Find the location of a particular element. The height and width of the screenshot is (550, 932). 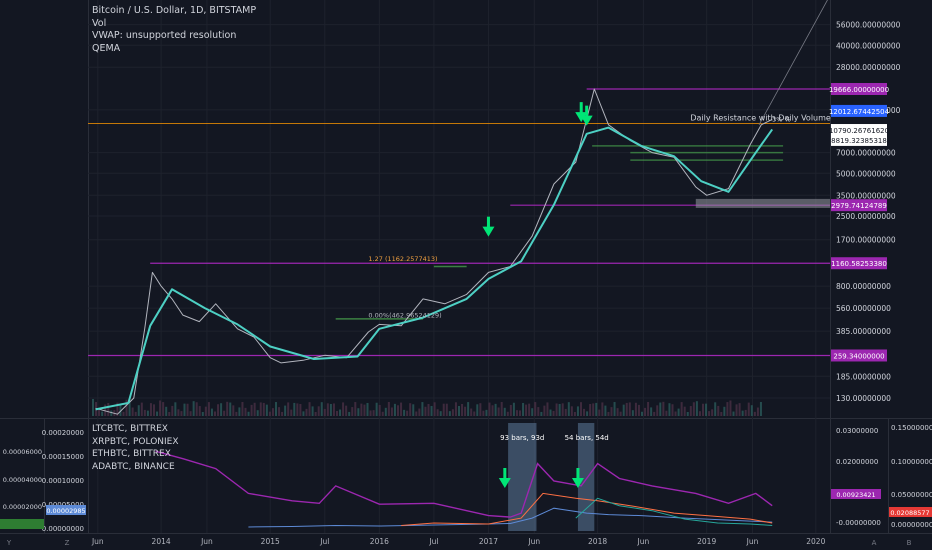

xrpbtc-label: XRPBTC, POLONIEX is located at coordinates (135, 441).